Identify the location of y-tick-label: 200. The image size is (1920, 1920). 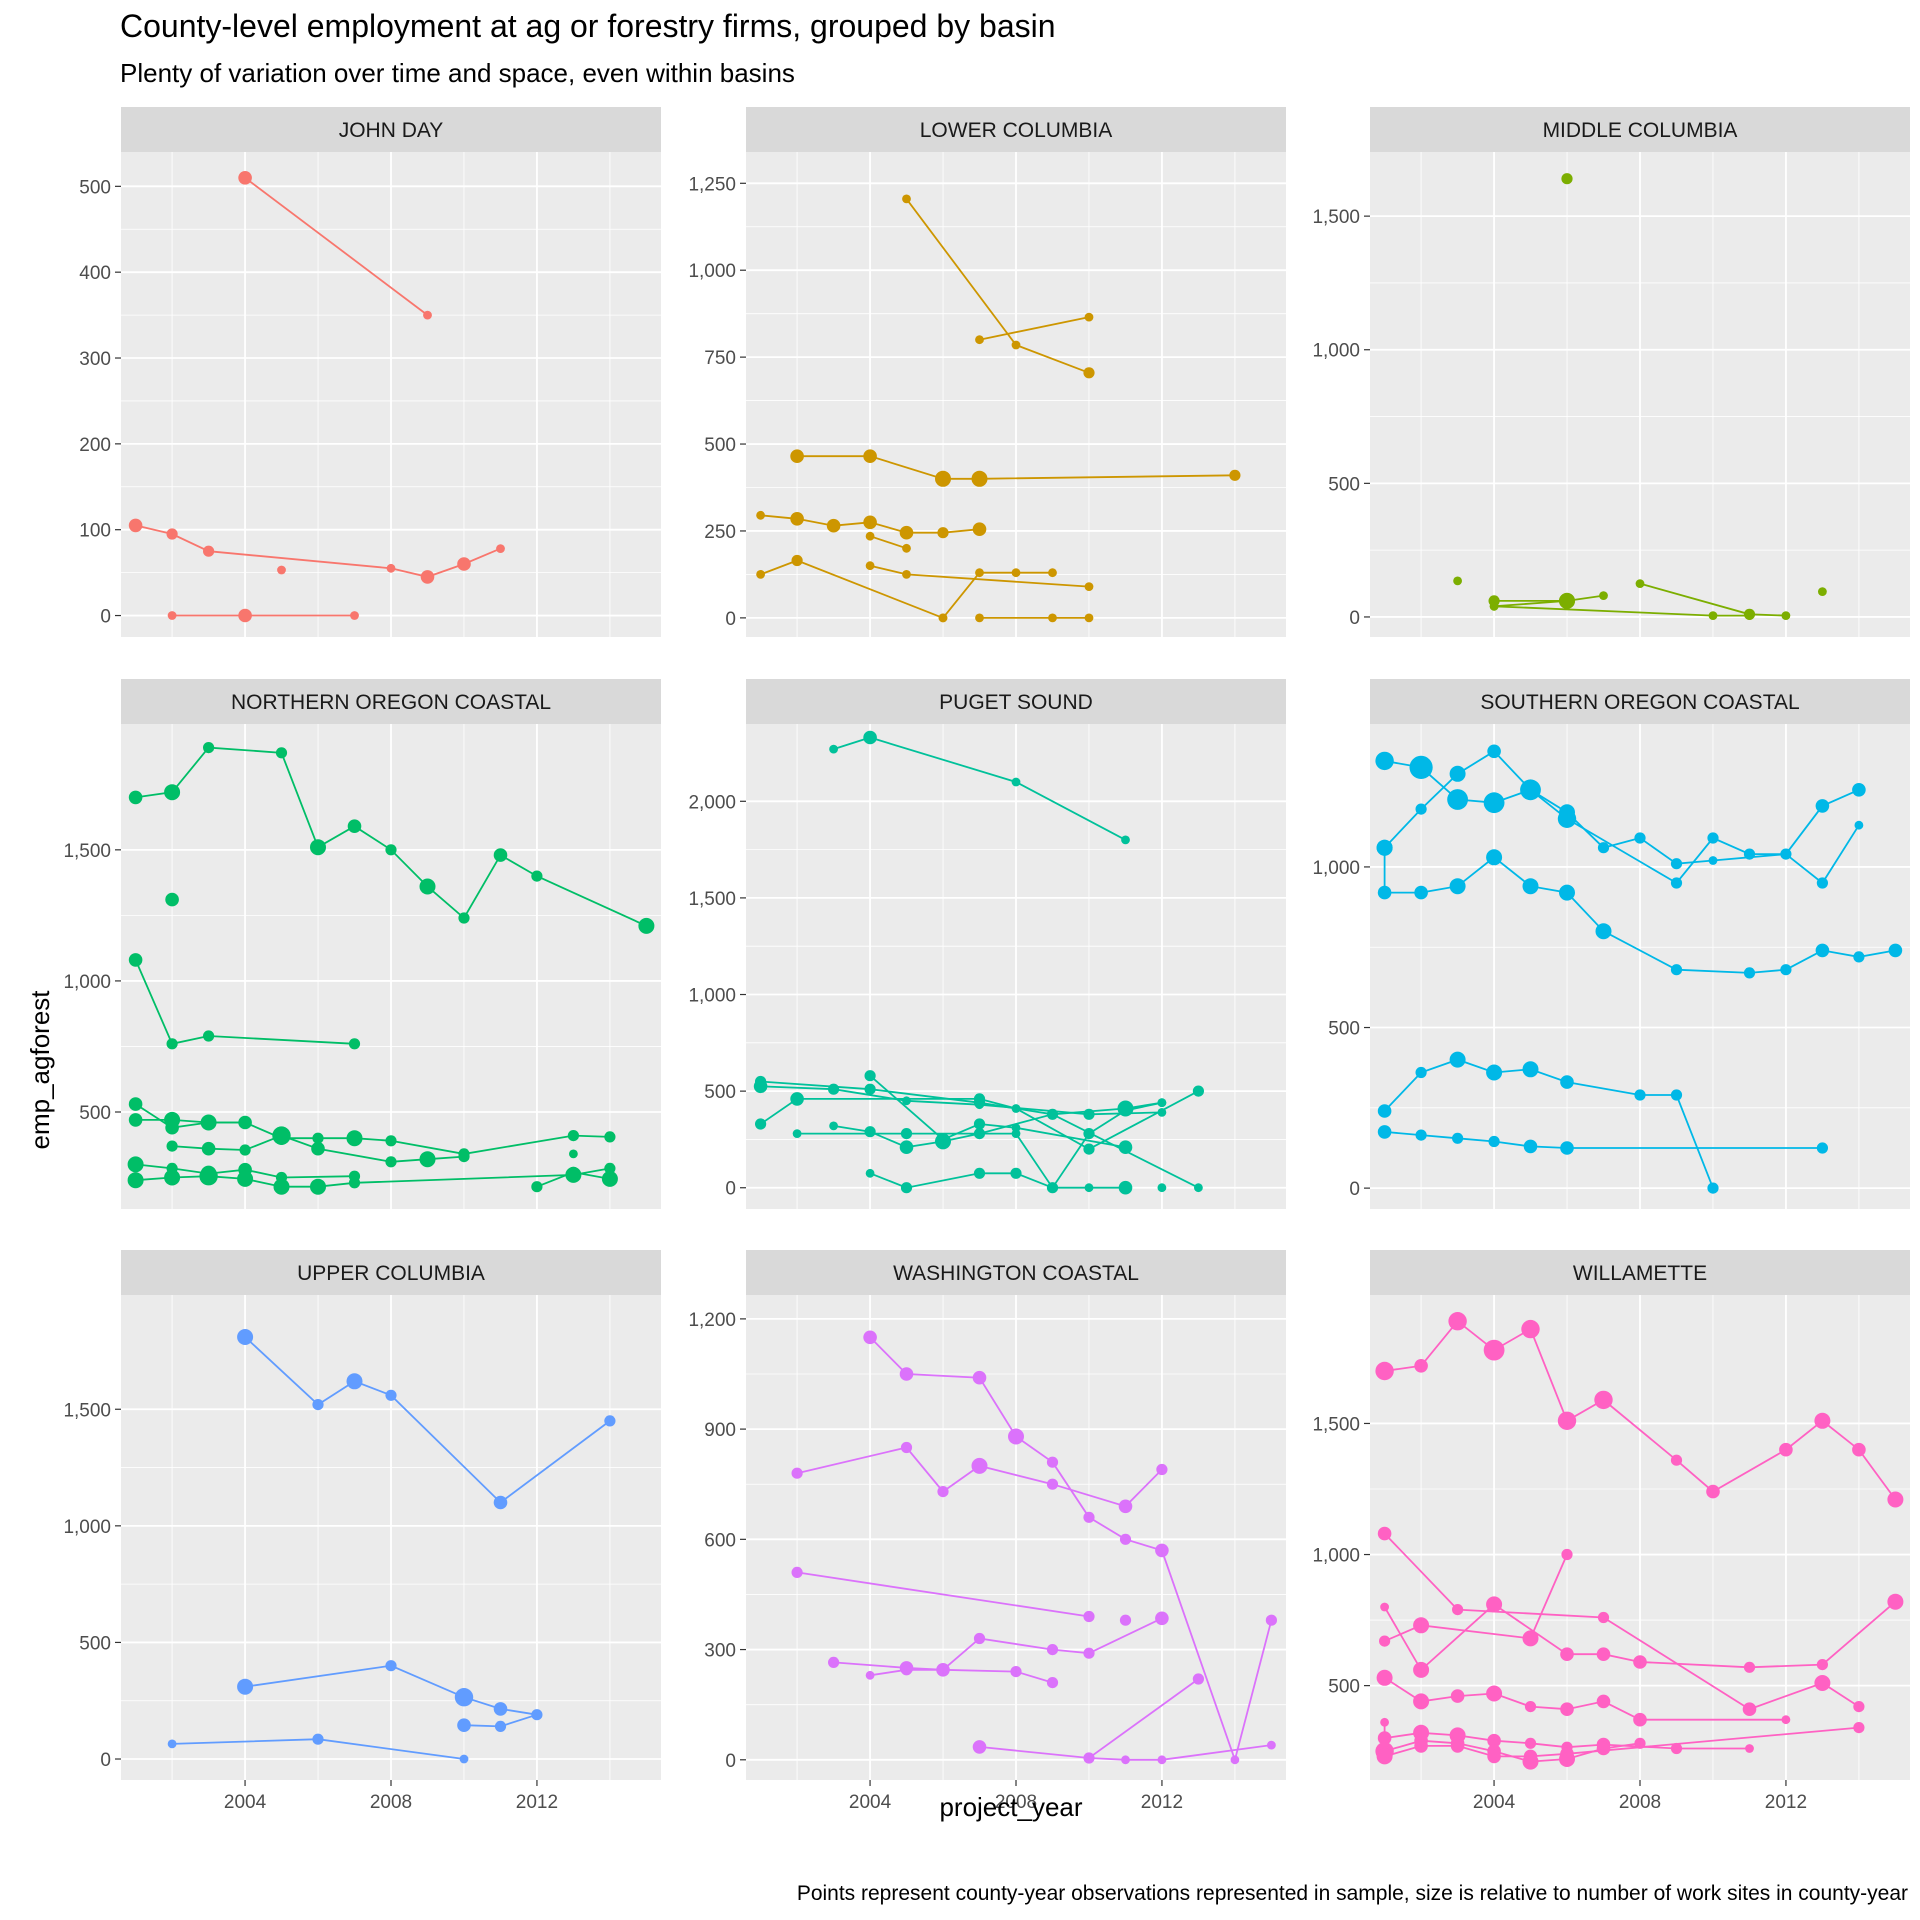
(95, 445).